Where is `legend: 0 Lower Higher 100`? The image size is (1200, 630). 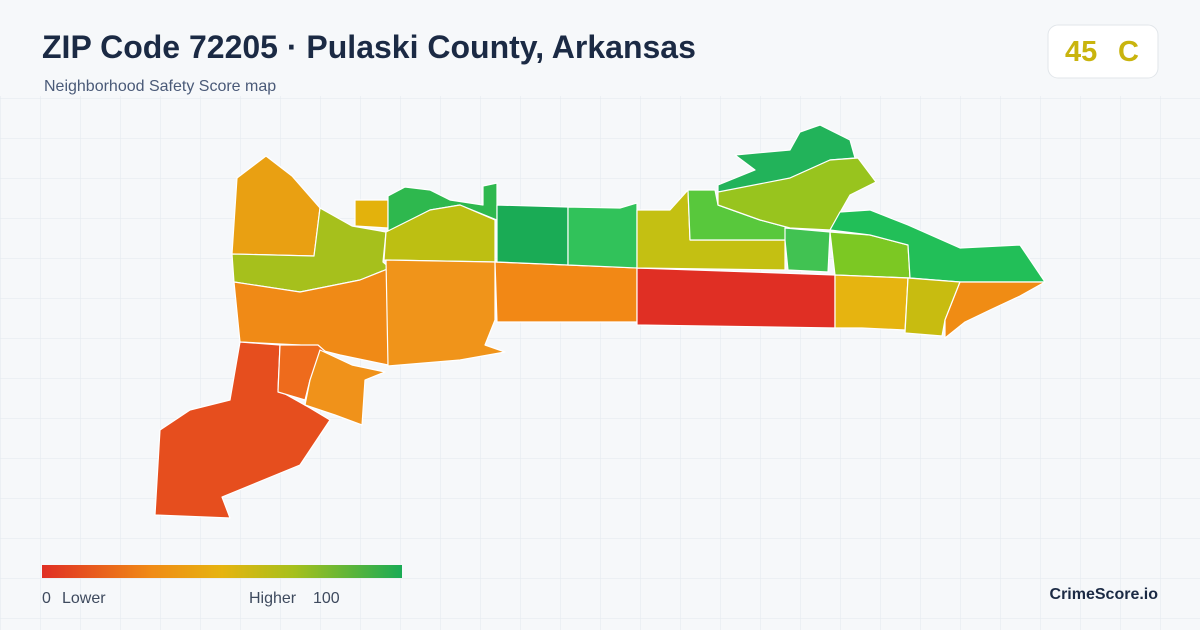
legend: 0 Lower Higher 100 is located at coordinates (222, 586).